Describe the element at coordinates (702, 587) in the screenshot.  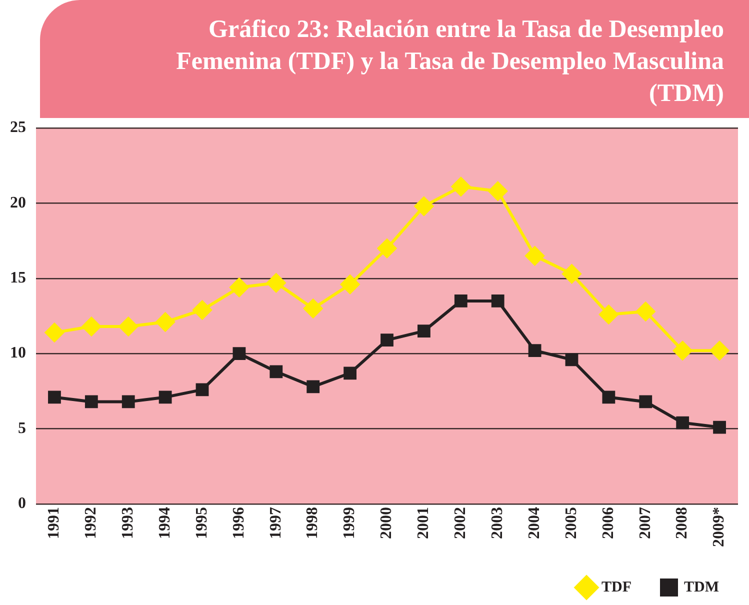
I see `legend-label: TDM` at that location.